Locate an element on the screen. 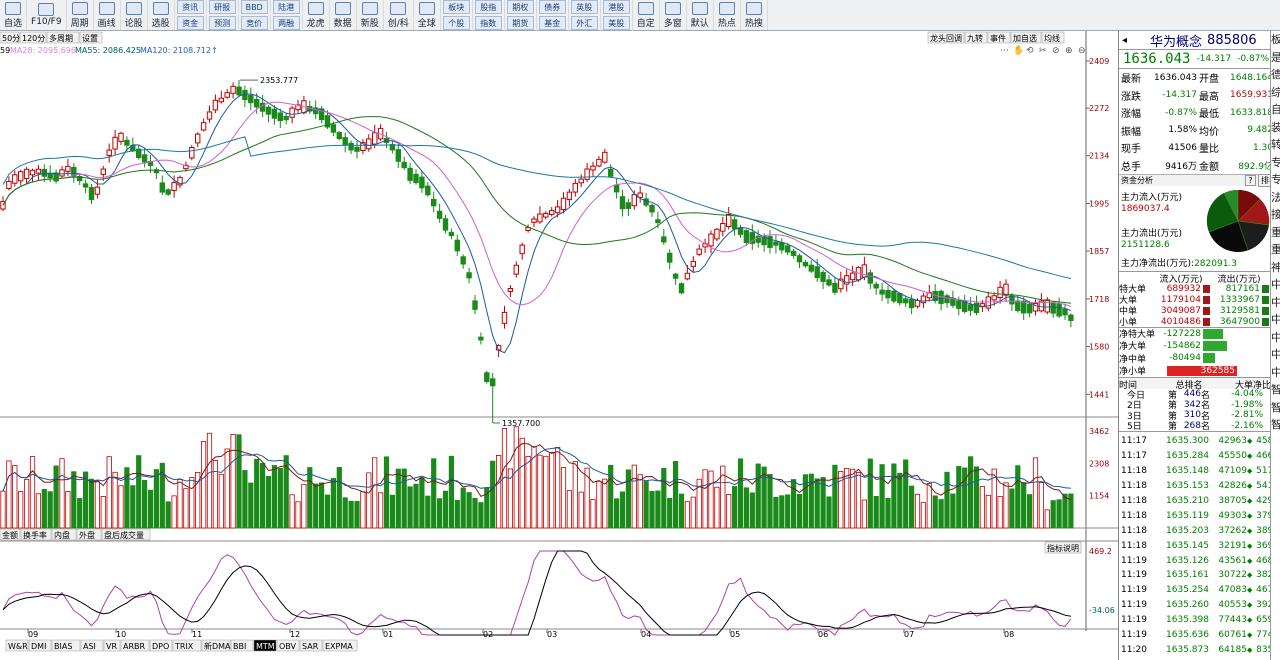 The image size is (1280, 660). toolbar-data-button: 数据 is located at coordinates (343, 15).